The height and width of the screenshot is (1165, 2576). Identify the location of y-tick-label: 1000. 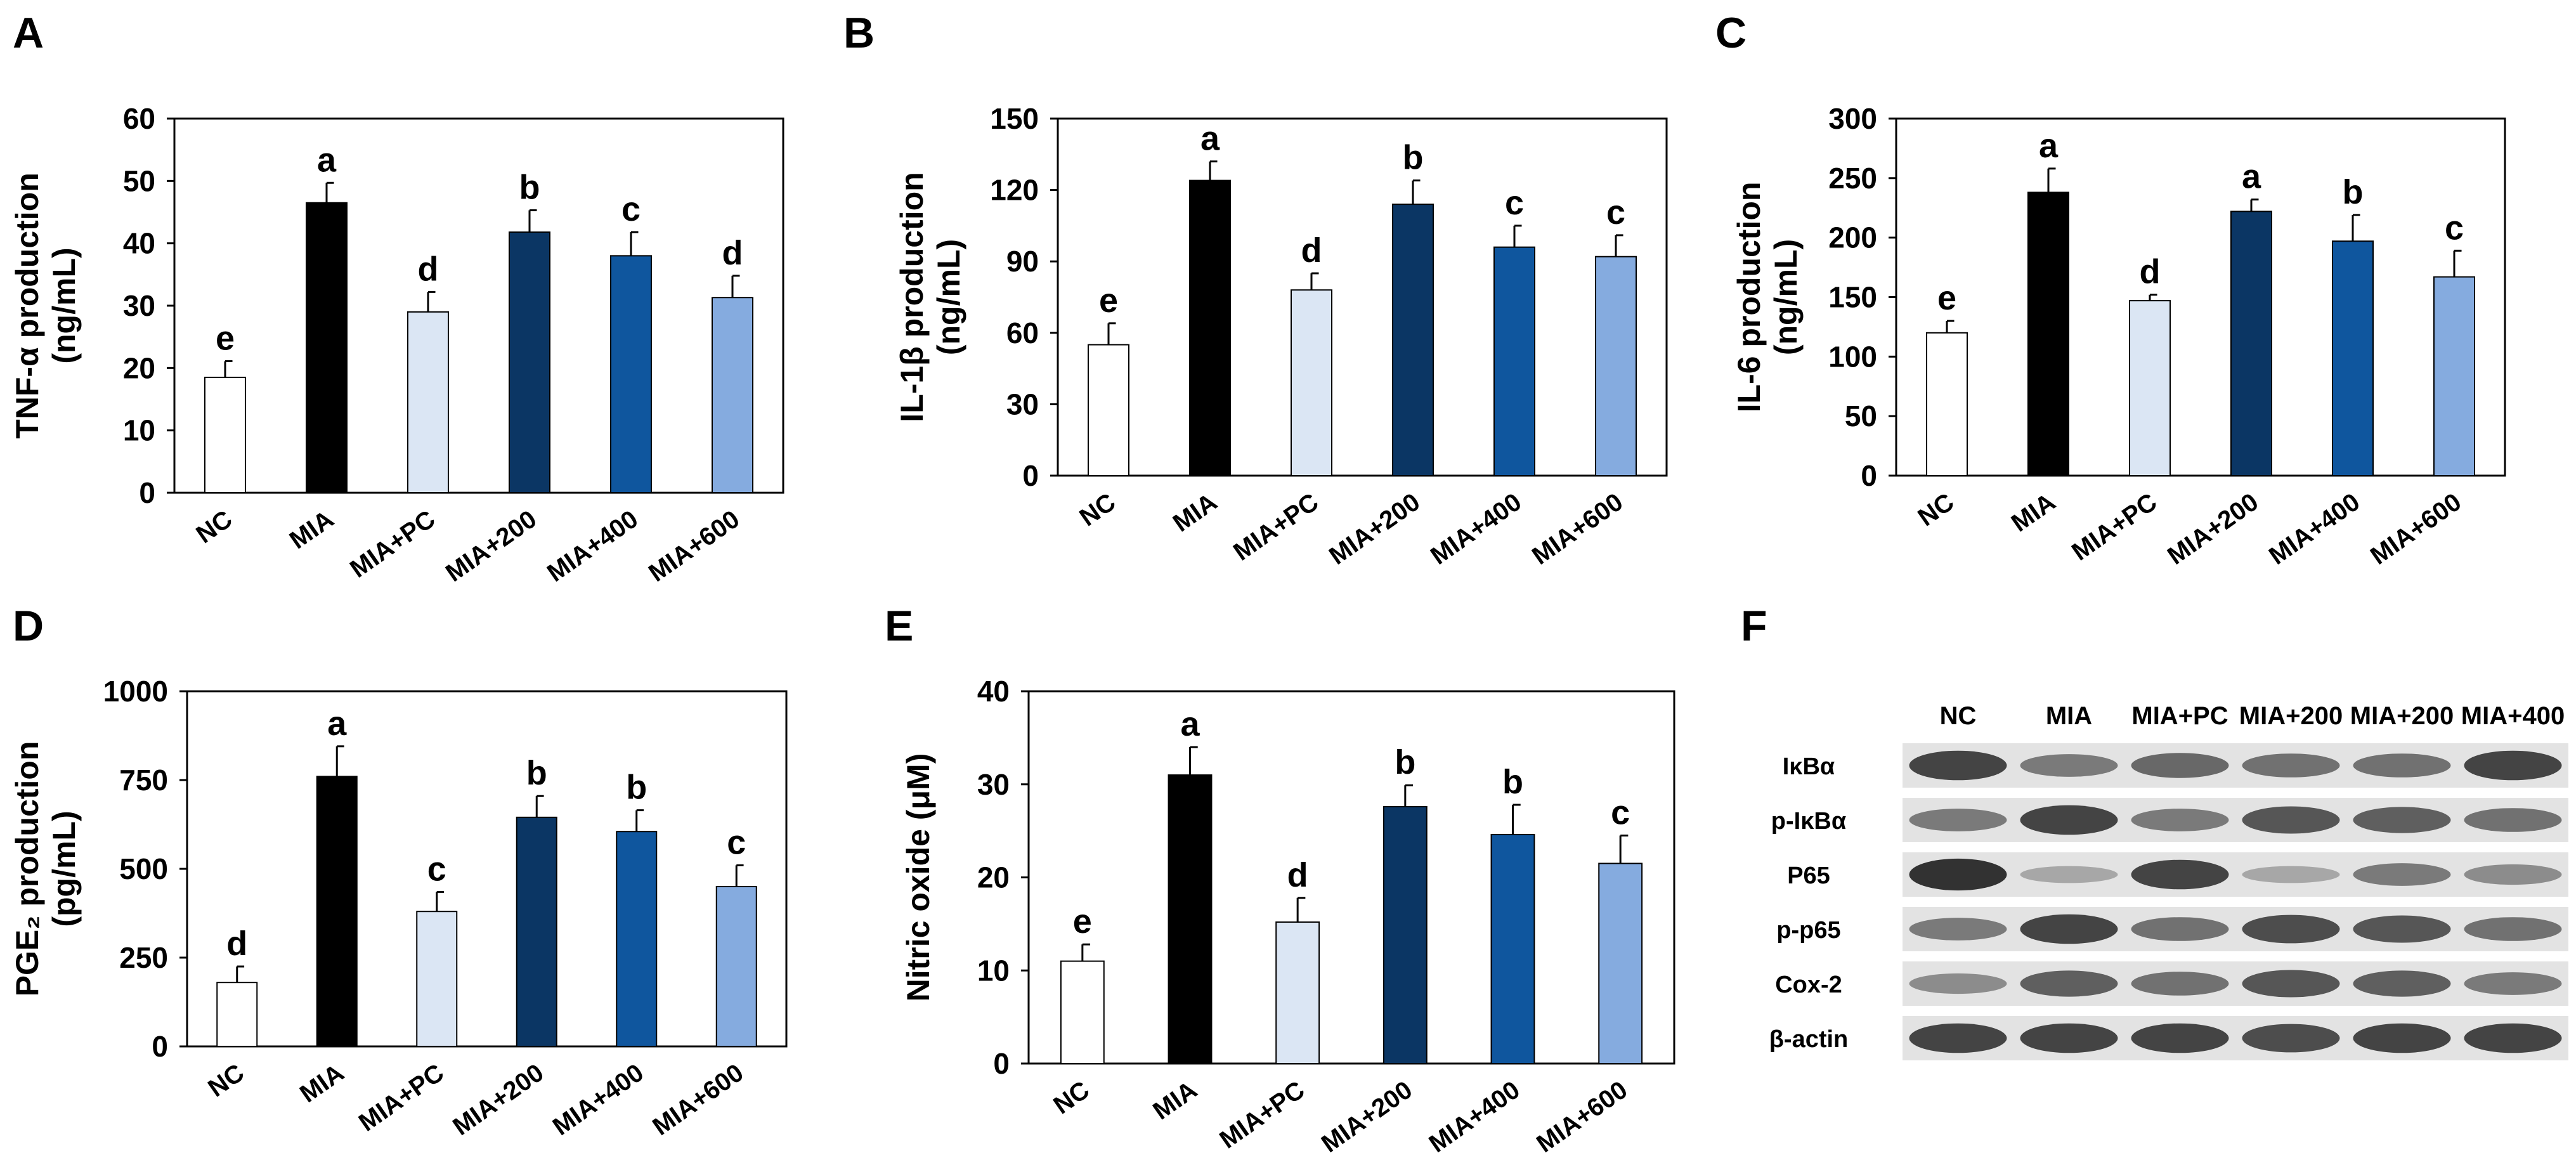
(135, 691).